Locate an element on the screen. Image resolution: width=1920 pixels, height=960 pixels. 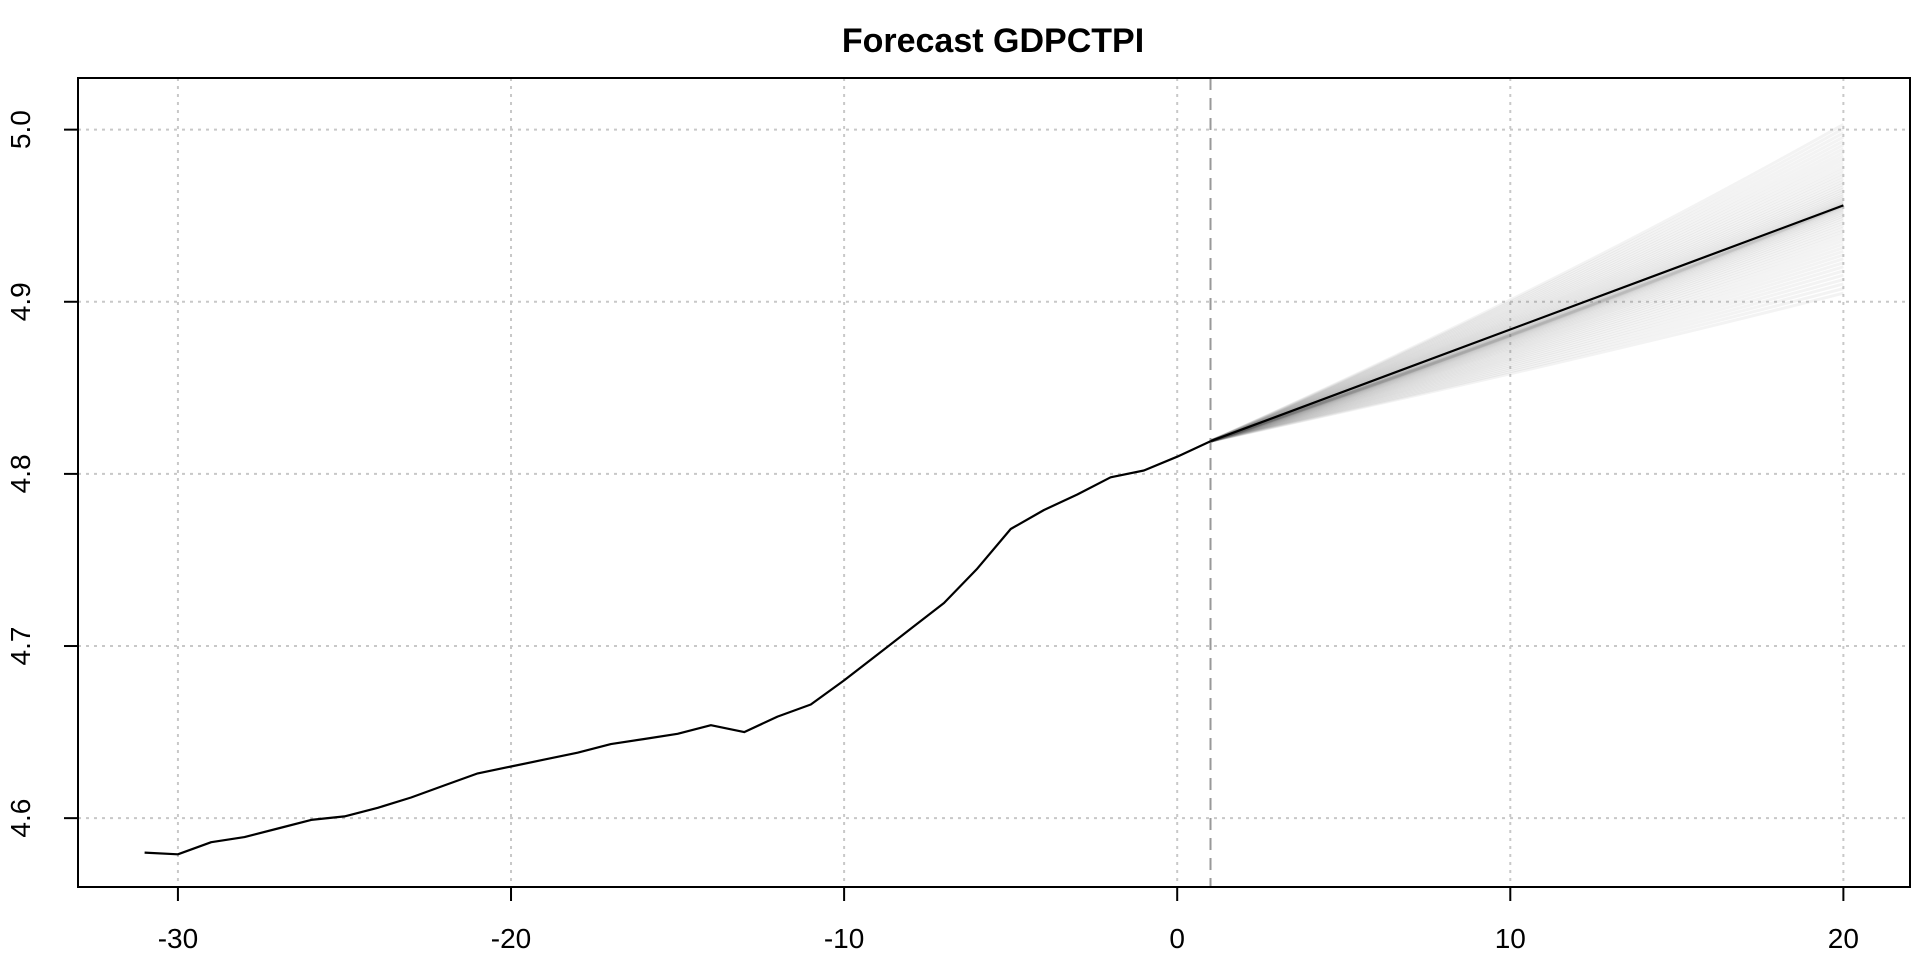
x-tick-label: -30 is located at coordinates (178, 938).